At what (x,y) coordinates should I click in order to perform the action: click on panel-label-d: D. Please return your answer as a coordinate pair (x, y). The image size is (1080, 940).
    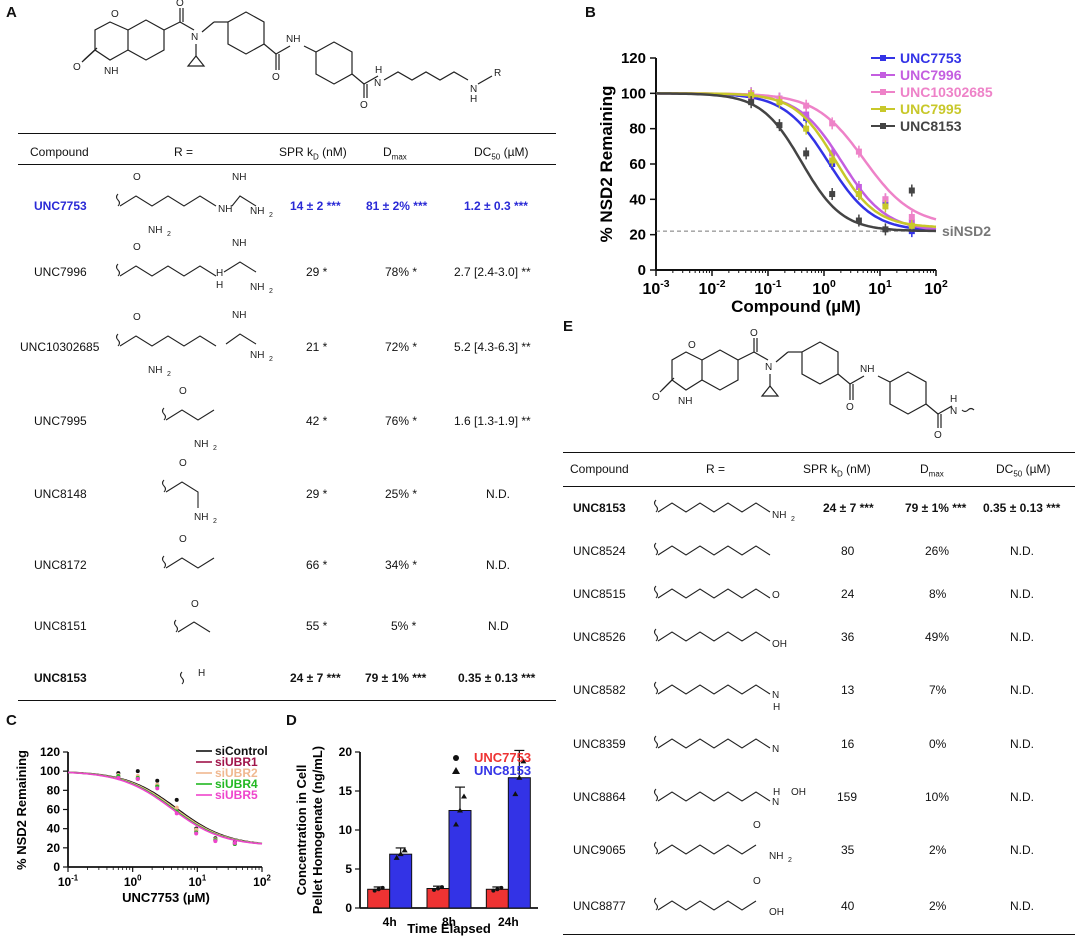
    Looking at the image, I should click on (291, 720).